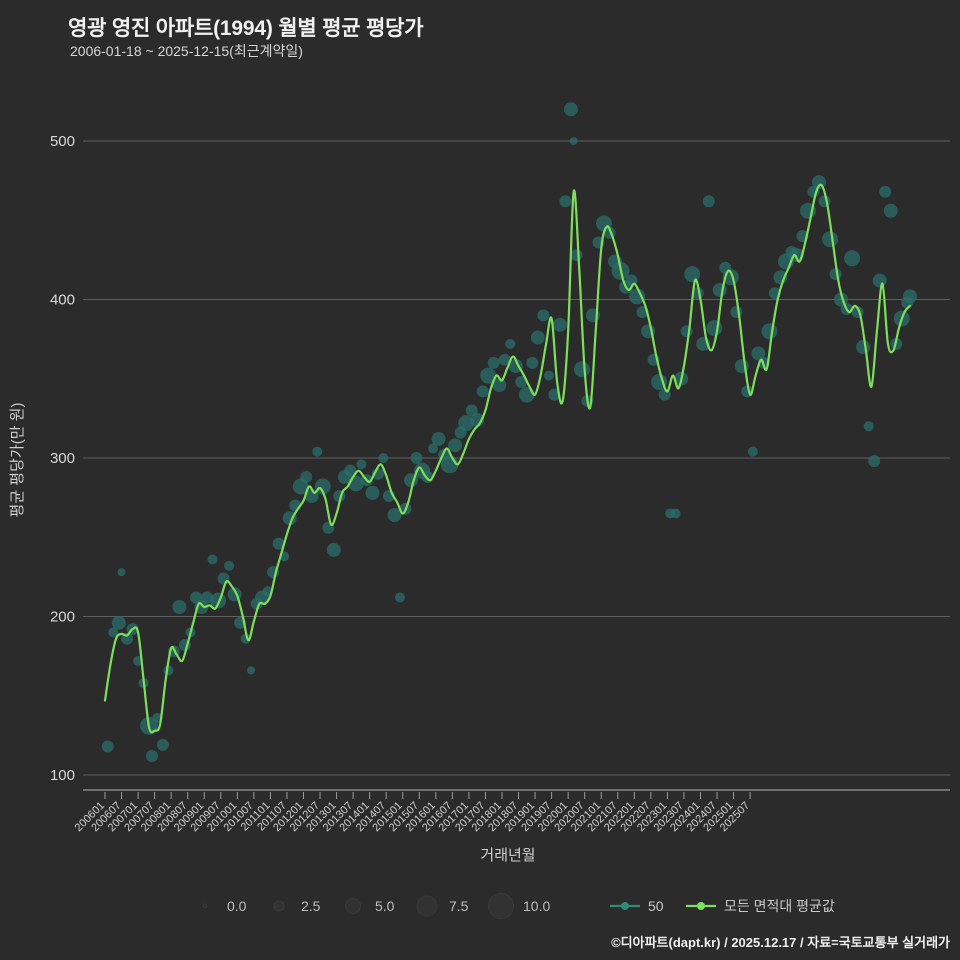 This screenshot has height=960, width=960. Describe the element at coordinates (62, 141) in the screenshot. I see `y-tick-label: 500` at that location.